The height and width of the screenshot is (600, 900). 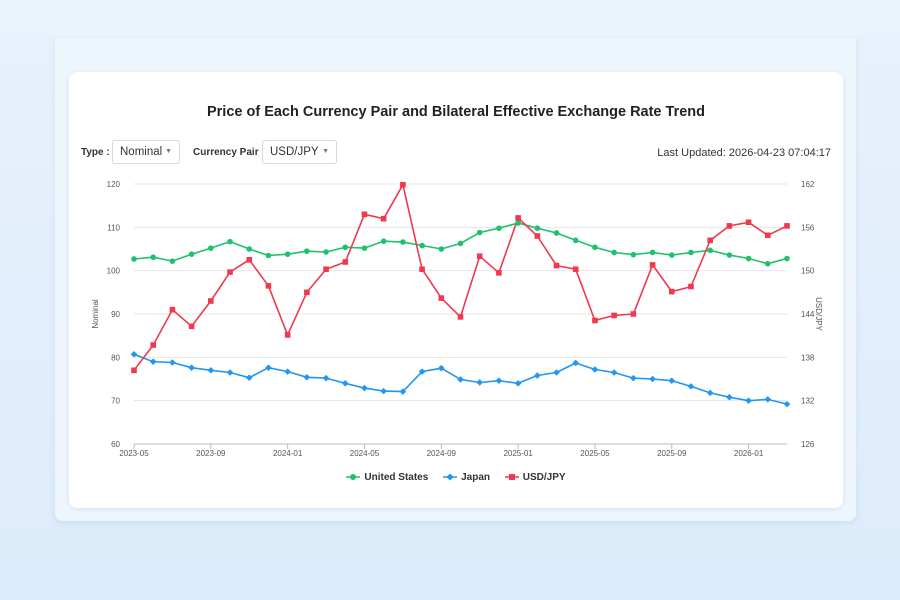 I want to click on y-right-tick-label: 138, so click(x=808, y=357).